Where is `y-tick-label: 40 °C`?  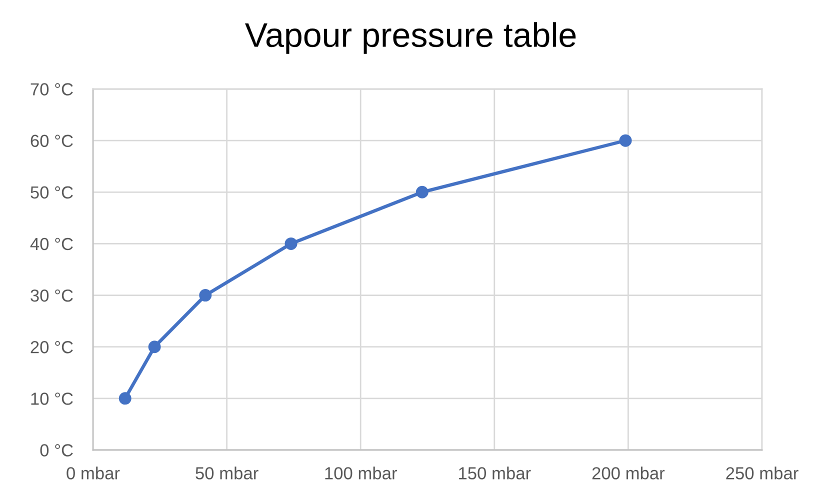
y-tick-label: 40 °C is located at coordinates (51, 244).